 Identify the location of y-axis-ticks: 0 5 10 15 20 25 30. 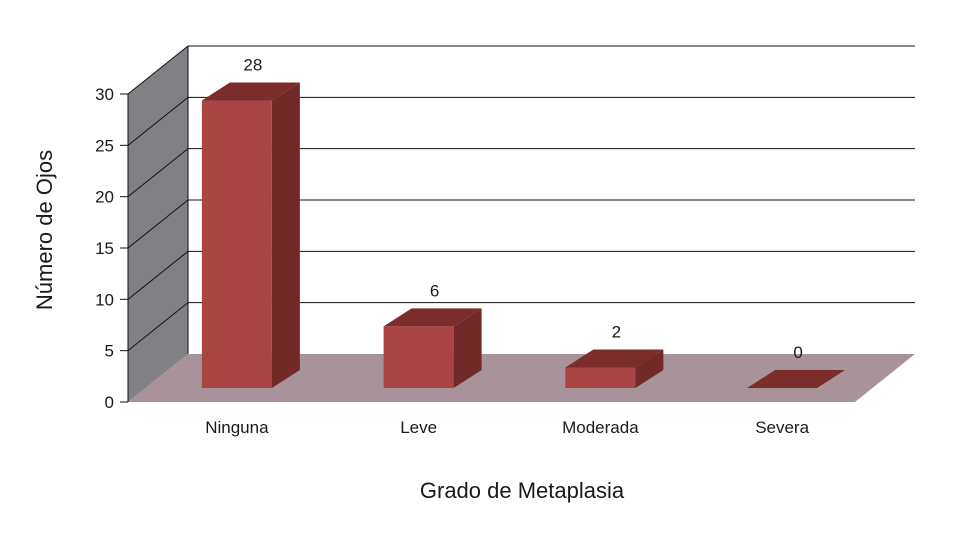
(111, 248).